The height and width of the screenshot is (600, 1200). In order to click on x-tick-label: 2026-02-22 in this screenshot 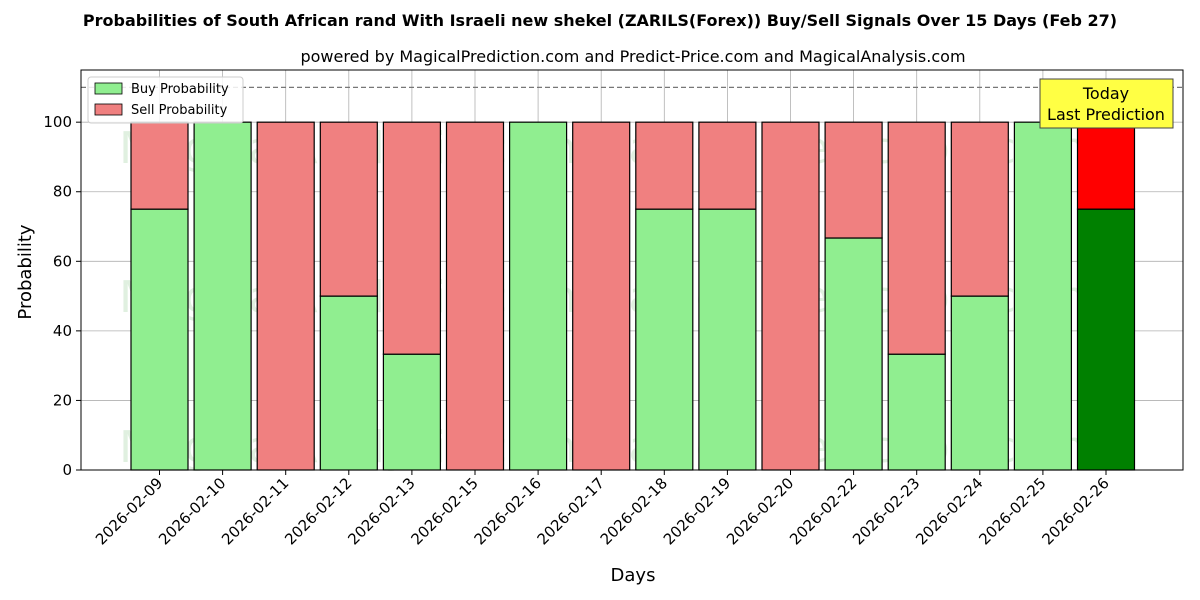, I will do `click(823, 511)`.